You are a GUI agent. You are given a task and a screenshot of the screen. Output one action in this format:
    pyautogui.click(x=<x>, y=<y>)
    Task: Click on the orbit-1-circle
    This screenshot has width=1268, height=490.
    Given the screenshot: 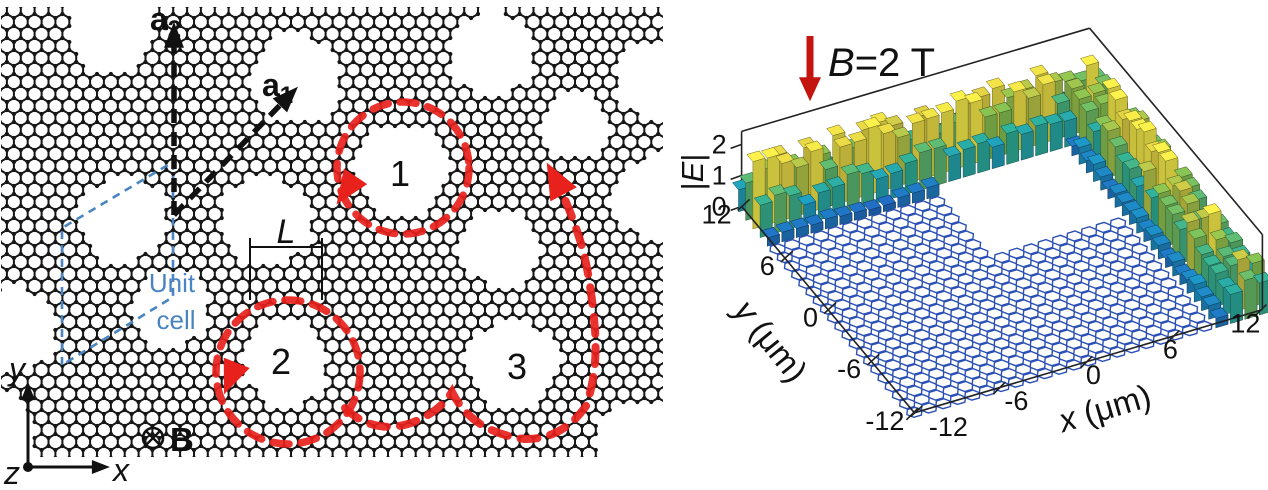 What is the action you would take?
    pyautogui.click(x=403, y=168)
    